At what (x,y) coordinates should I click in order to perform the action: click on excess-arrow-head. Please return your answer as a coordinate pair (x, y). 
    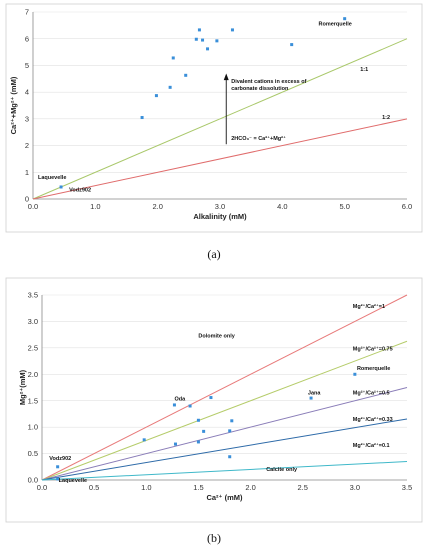
    Looking at the image, I should click on (226, 77).